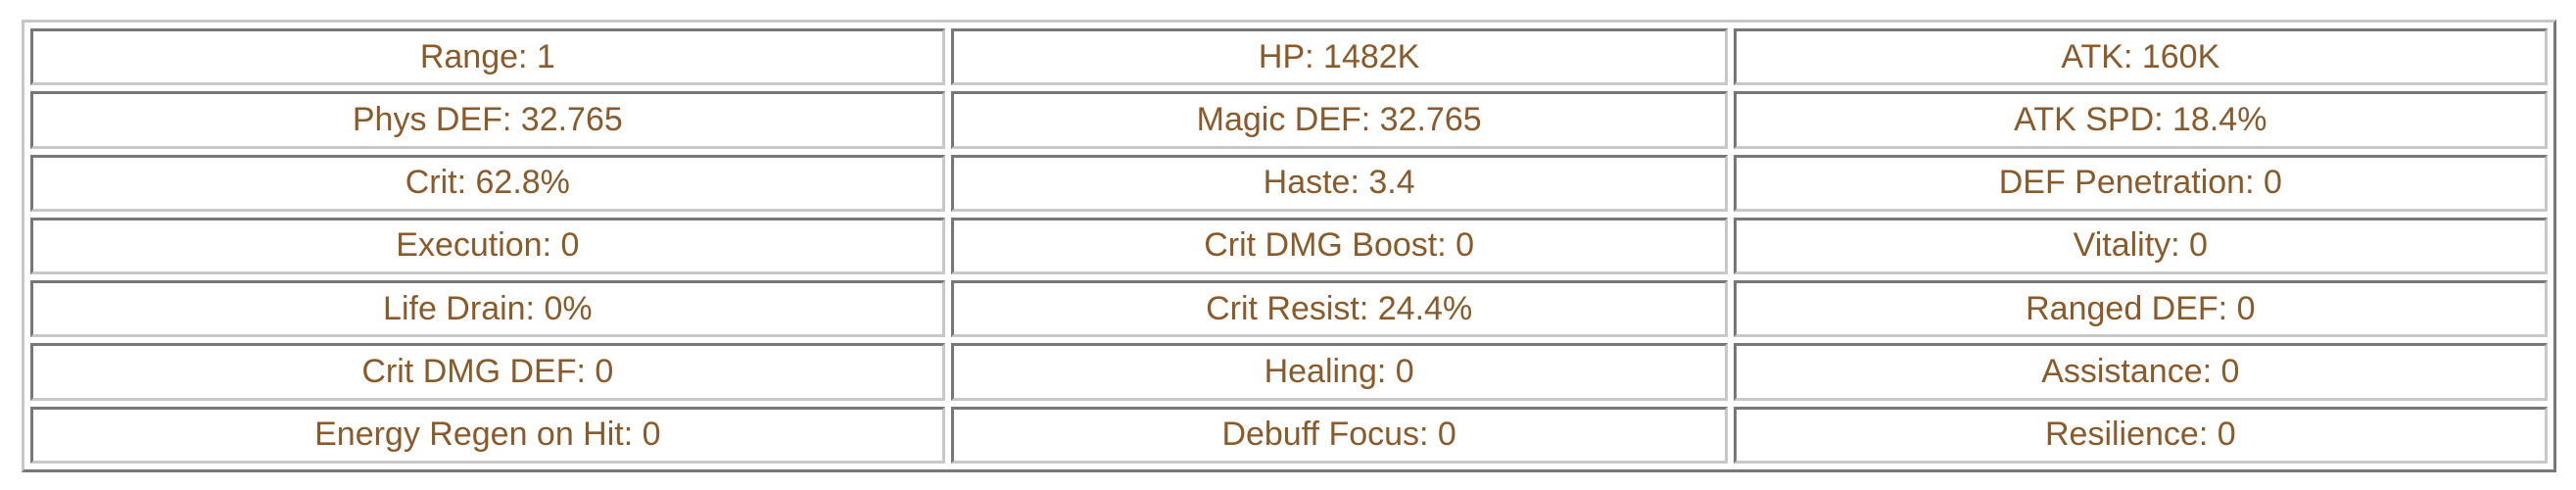  Describe the element at coordinates (2140, 120) in the screenshot. I see `stat-cell: ATK SPD: 18.4%` at that location.